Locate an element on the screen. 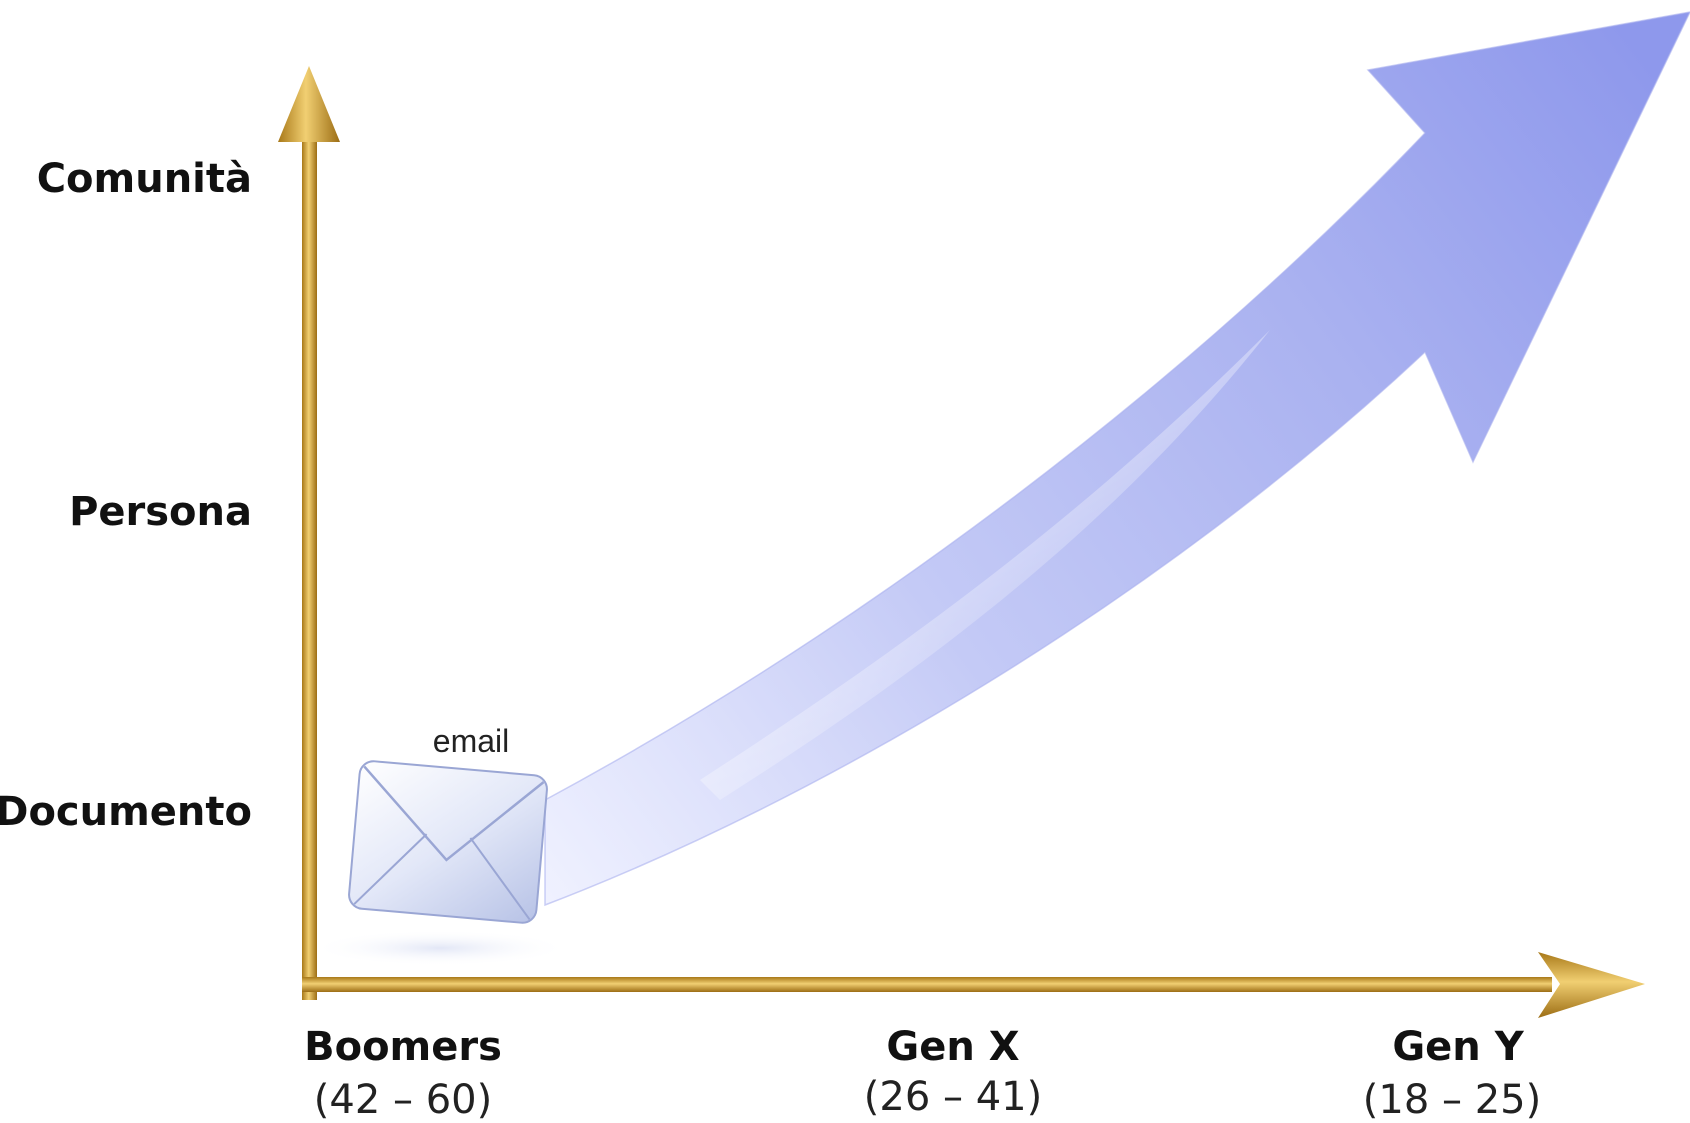 The width and height of the screenshot is (1690, 1123). x-label-gen-y: Gen Y is located at coordinates (1458, 1047).